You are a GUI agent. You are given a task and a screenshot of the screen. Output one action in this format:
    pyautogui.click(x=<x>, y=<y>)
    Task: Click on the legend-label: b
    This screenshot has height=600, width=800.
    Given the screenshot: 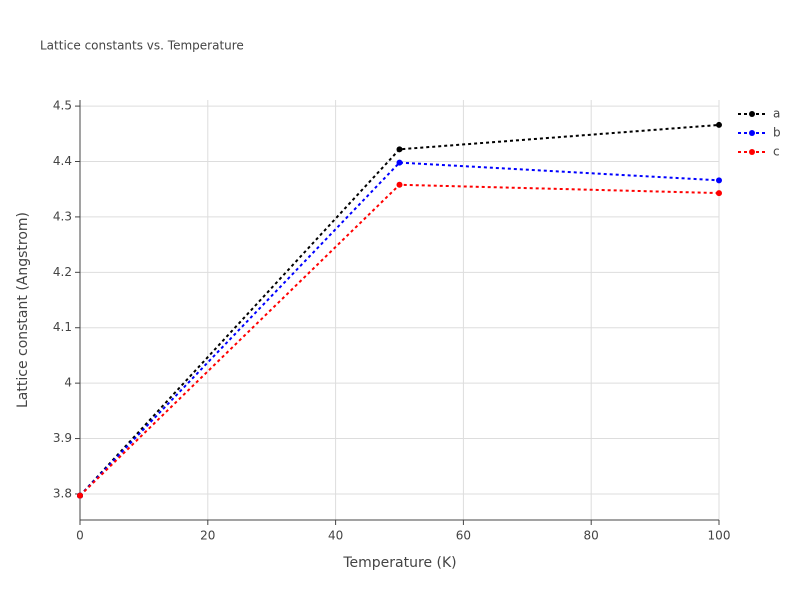 What is the action you would take?
    pyautogui.click(x=777, y=133)
    